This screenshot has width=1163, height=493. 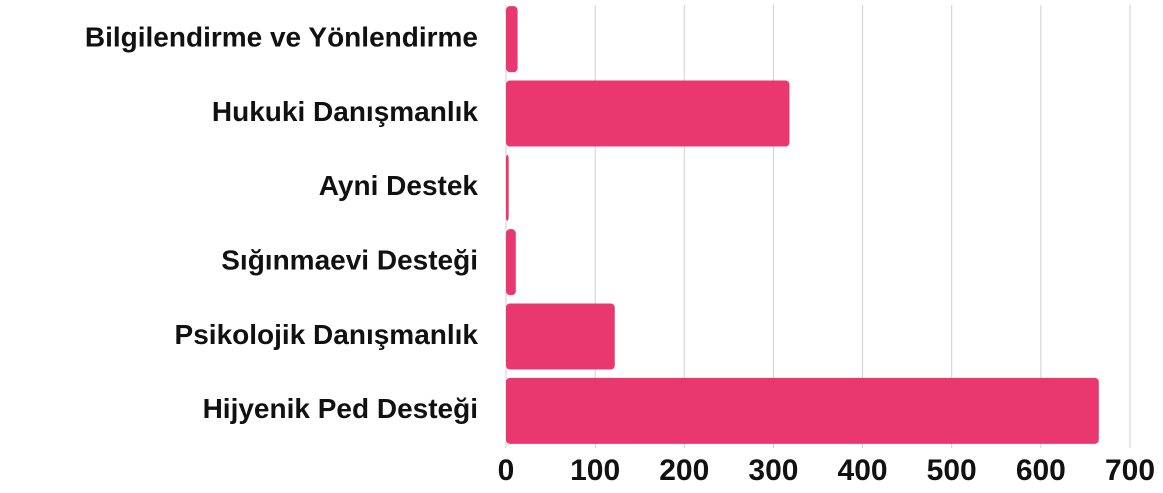 What do you see at coordinates (684, 470) in the screenshot?
I see `x-tick-label: 200` at bounding box center [684, 470].